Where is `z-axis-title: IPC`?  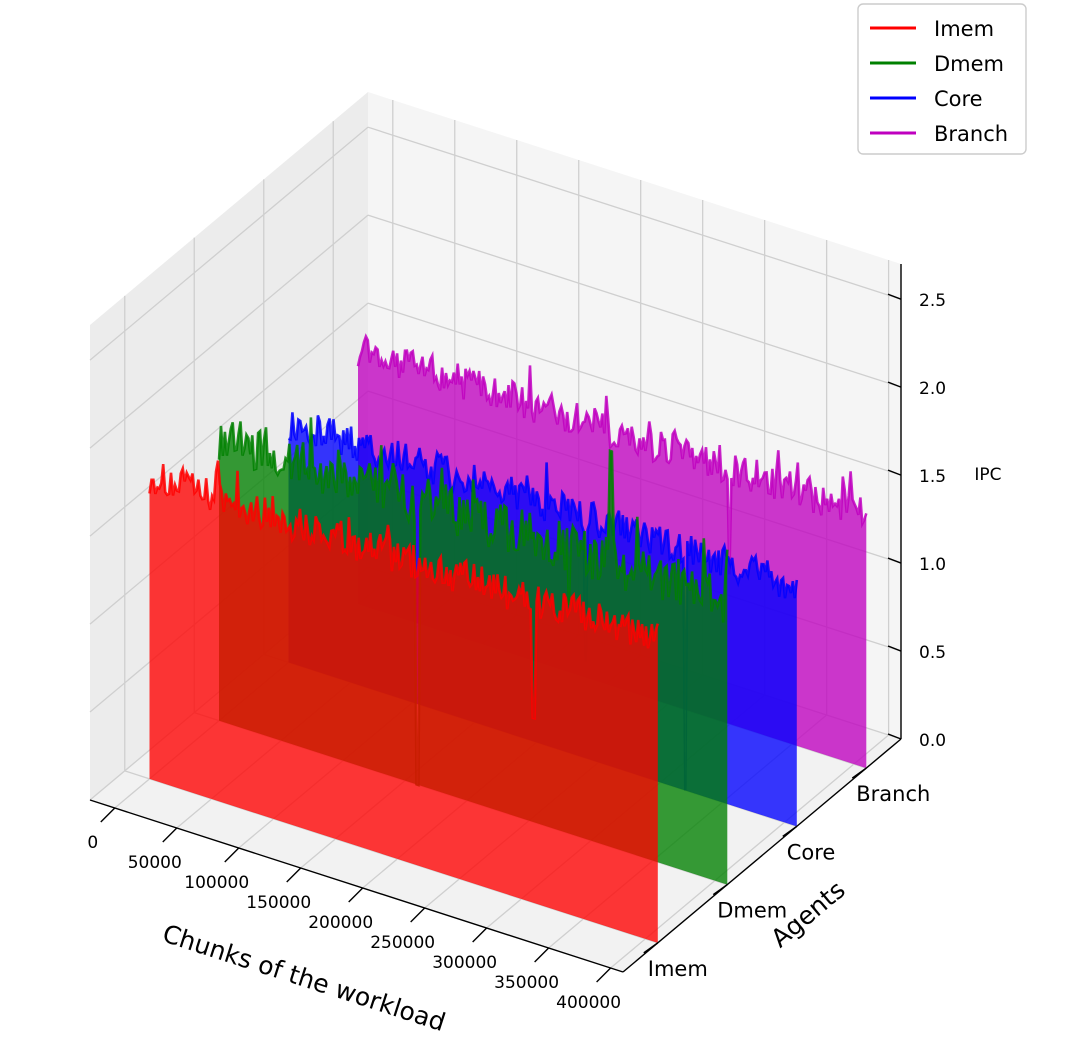 z-axis-title: IPC is located at coordinates (987, 475).